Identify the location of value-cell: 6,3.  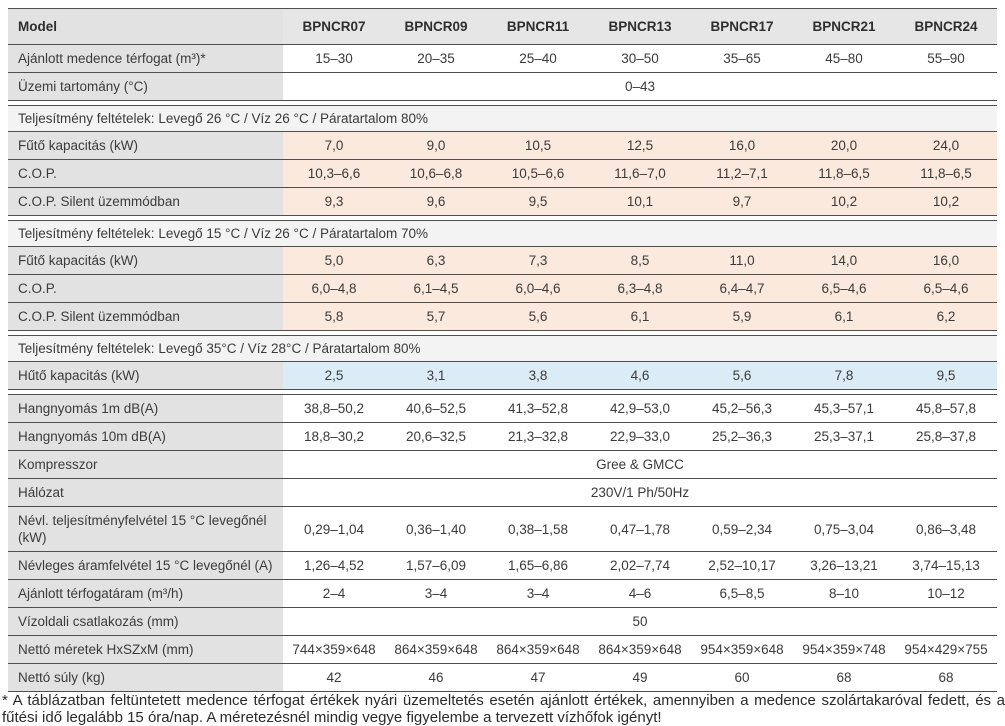
(436, 260).